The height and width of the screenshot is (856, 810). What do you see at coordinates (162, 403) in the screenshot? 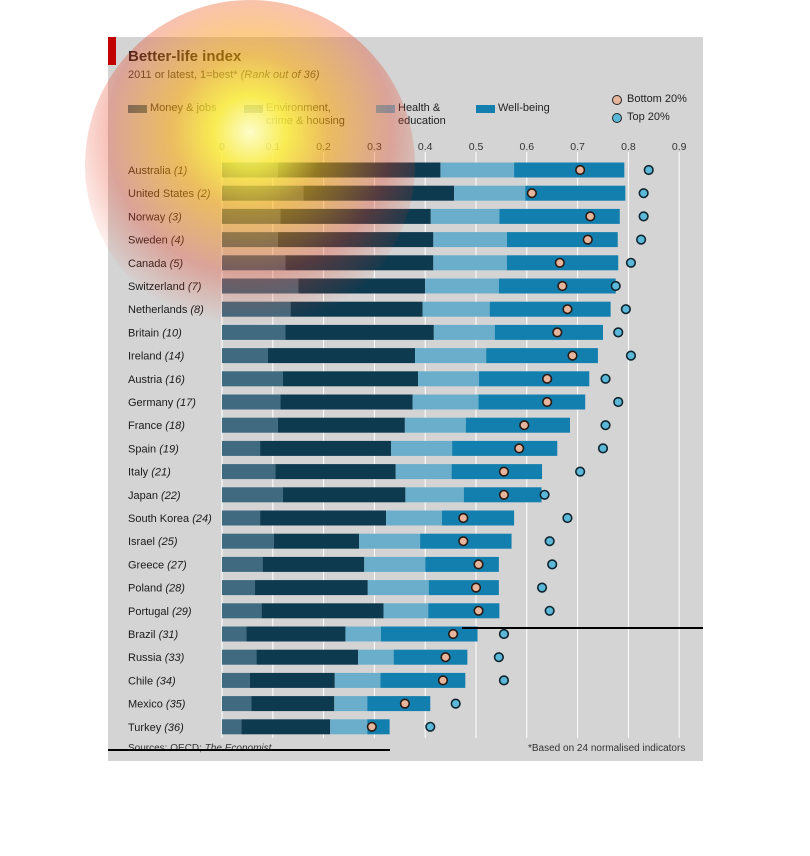
I see `country-label: Germany (17)` at bounding box center [162, 403].